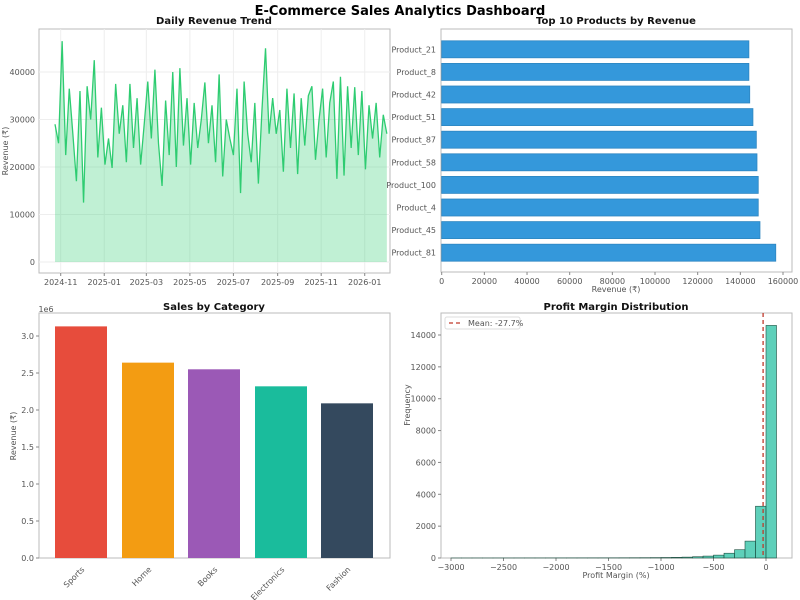 The image size is (800, 600). What do you see at coordinates (407, 405) in the screenshot?
I see `y-axis-label: Frequency` at bounding box center [407, 405].